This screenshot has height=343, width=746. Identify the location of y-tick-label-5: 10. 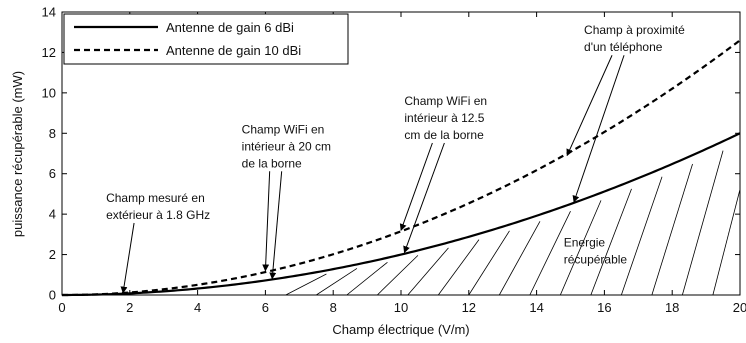
(49, 92).